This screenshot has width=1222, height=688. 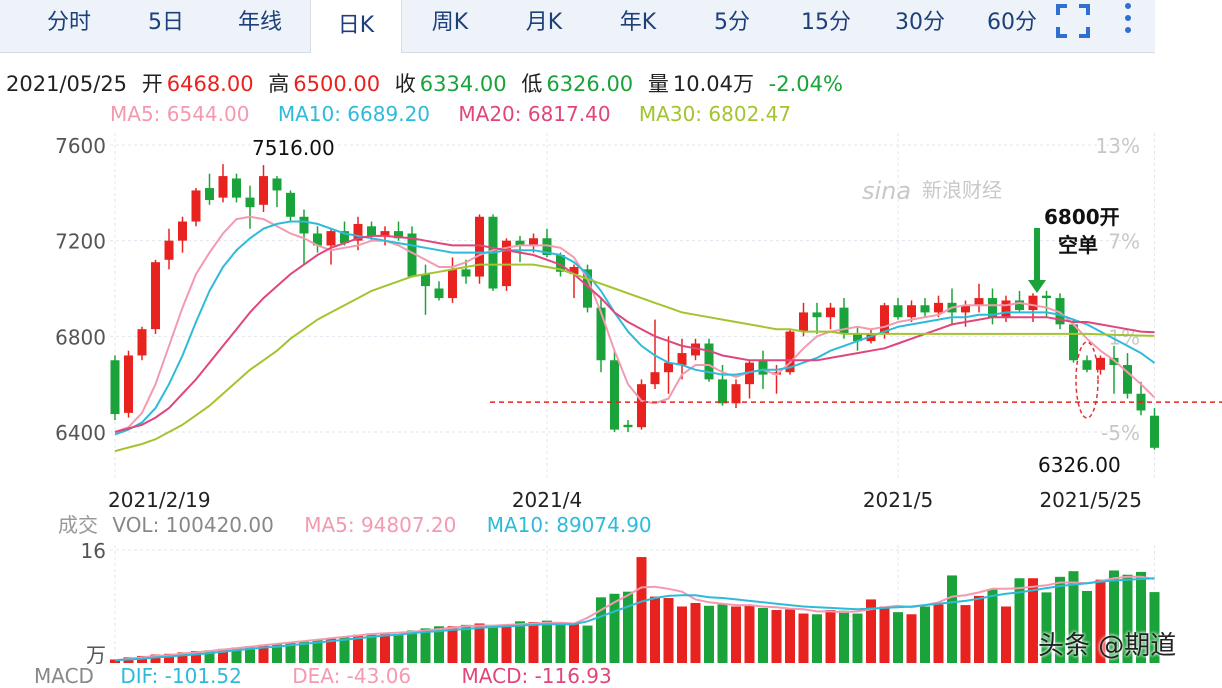 I want to click on author-signature: 头条 @期道, so click(x=1107, y=646).